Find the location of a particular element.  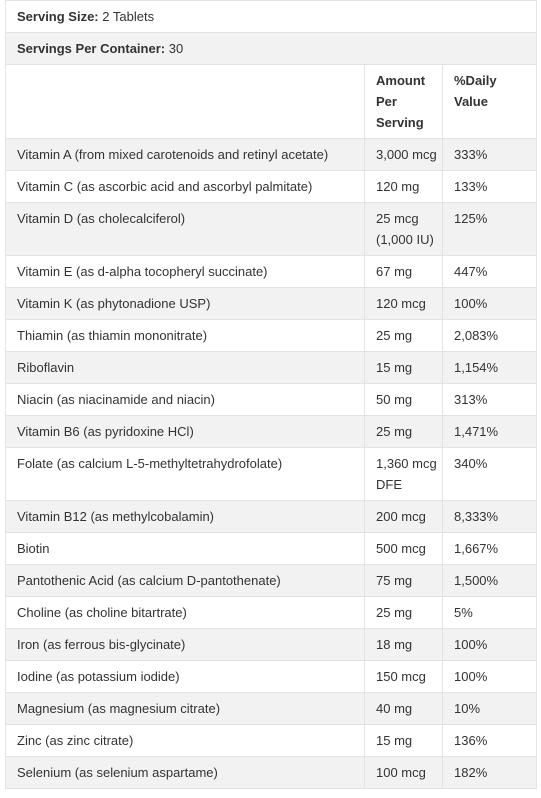

nutrient-amount: 67 mg is located at coordinates (403, 271).